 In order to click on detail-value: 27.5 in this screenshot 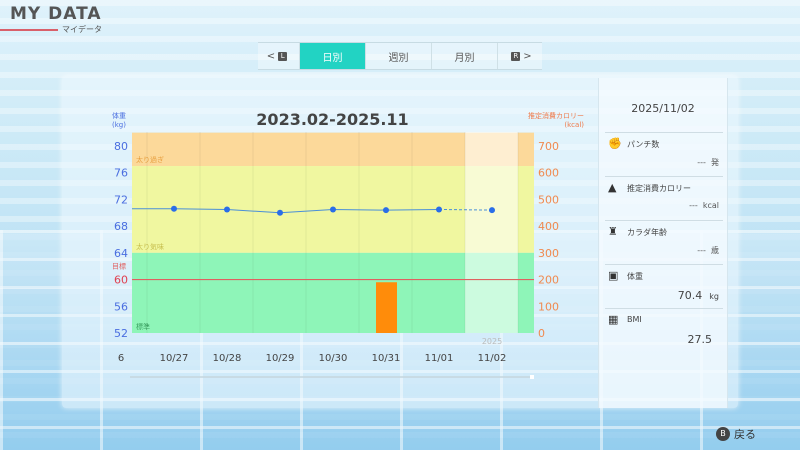, I will do `click(704, 339)`.